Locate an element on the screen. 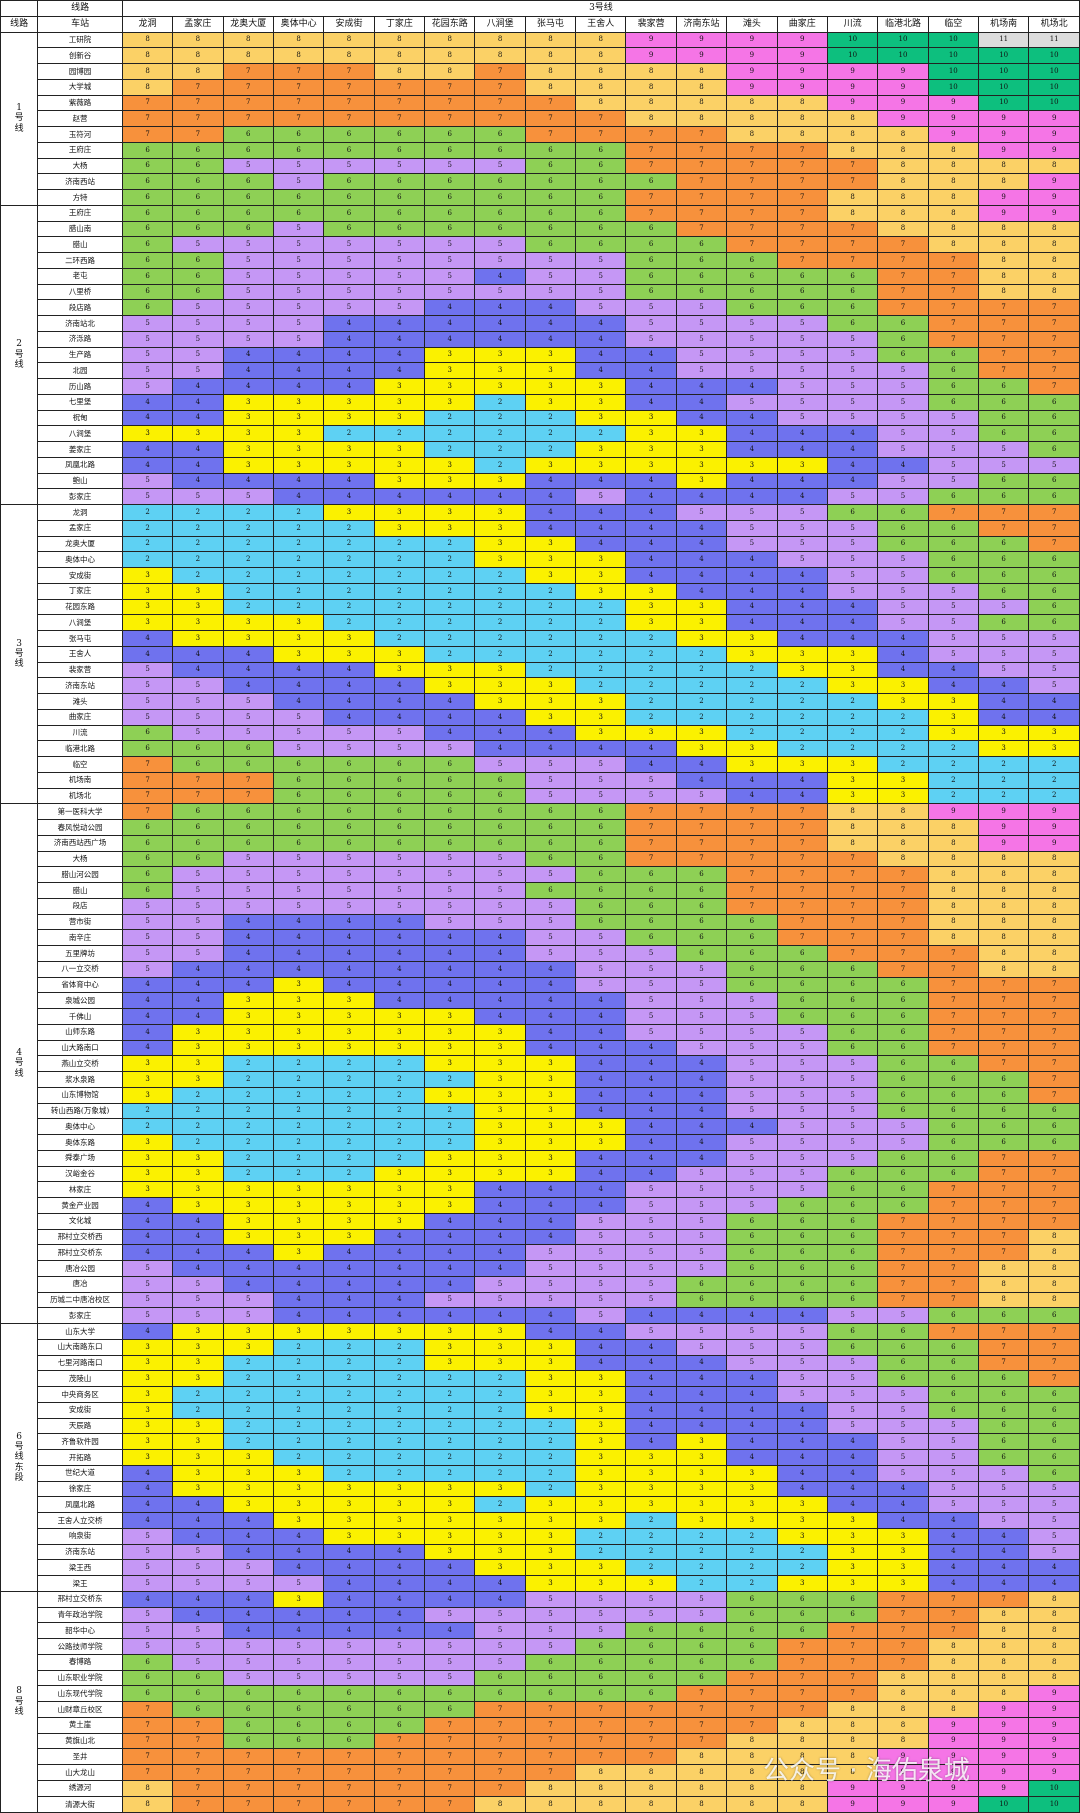 This screenshot has height=1813, width=1080. station-name: 腊山南 is located at coordinates (80, 229).